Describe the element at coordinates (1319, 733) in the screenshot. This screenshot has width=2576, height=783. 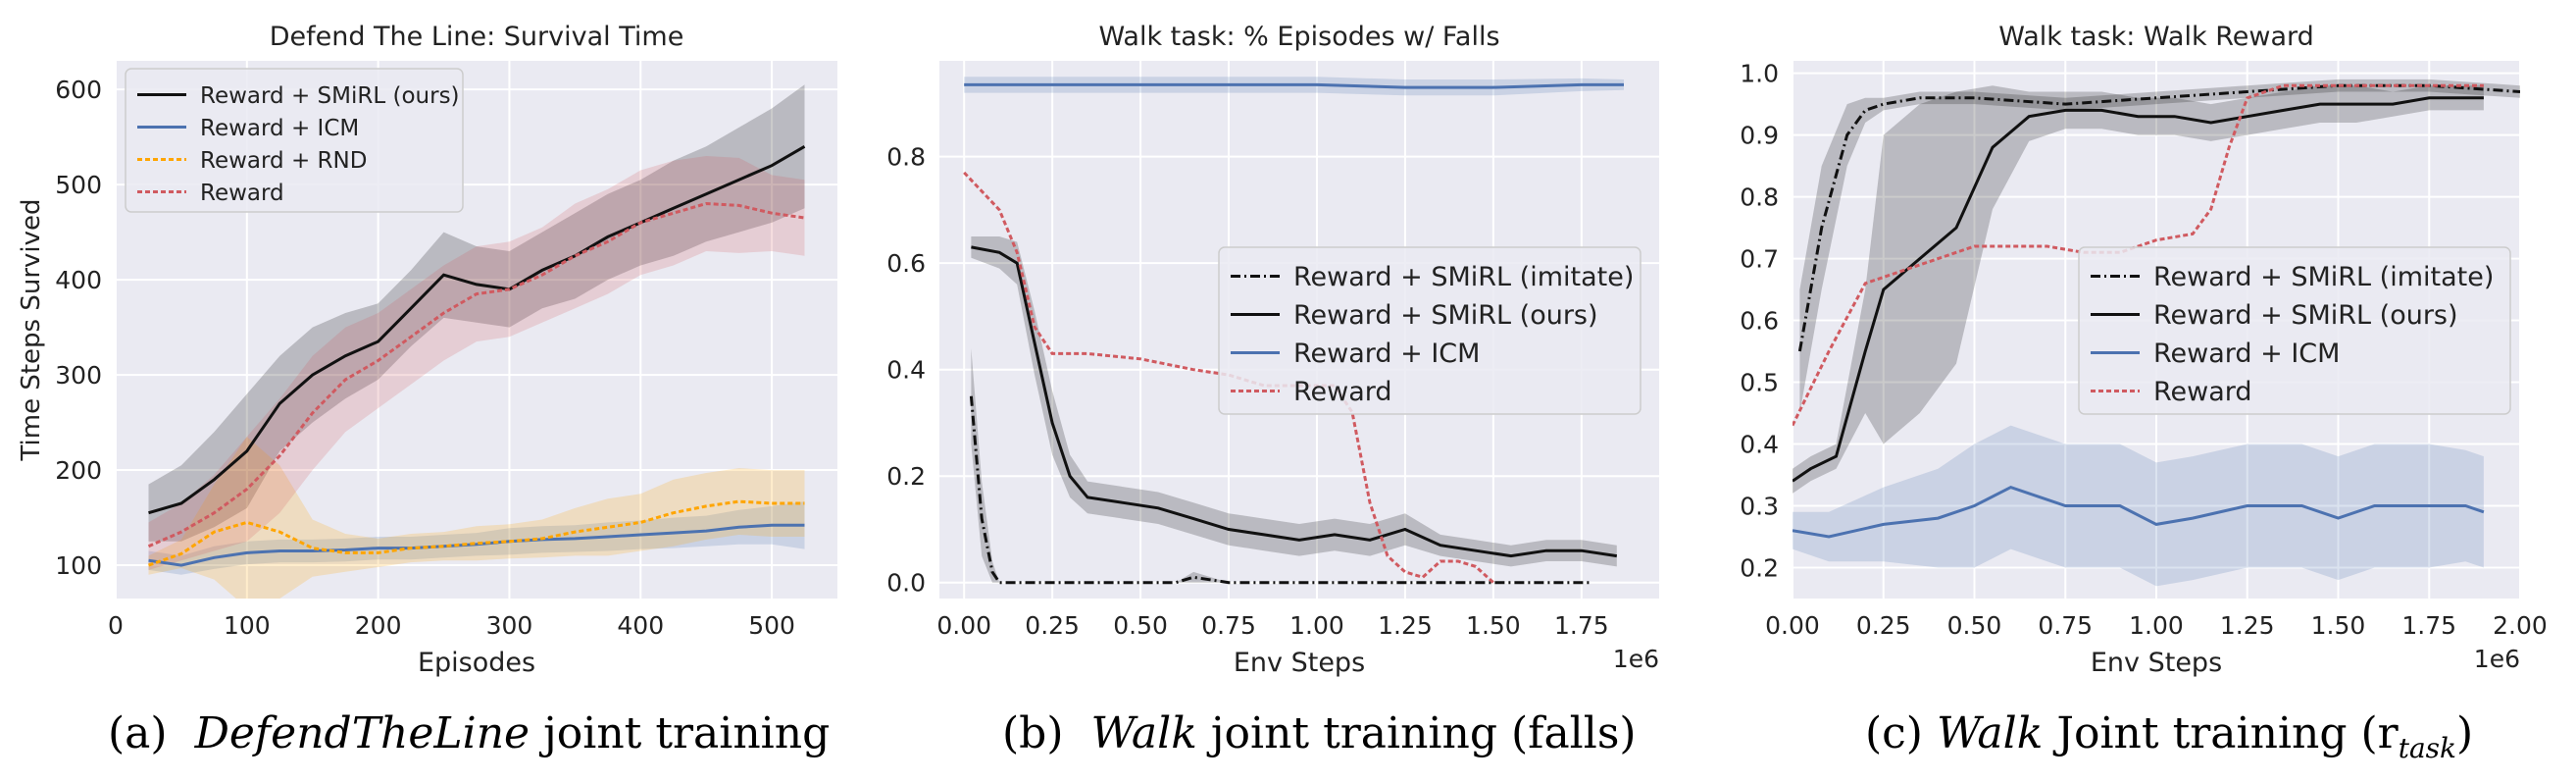
I see `caption-b: (b) Walk joint training (falls)` at that location.